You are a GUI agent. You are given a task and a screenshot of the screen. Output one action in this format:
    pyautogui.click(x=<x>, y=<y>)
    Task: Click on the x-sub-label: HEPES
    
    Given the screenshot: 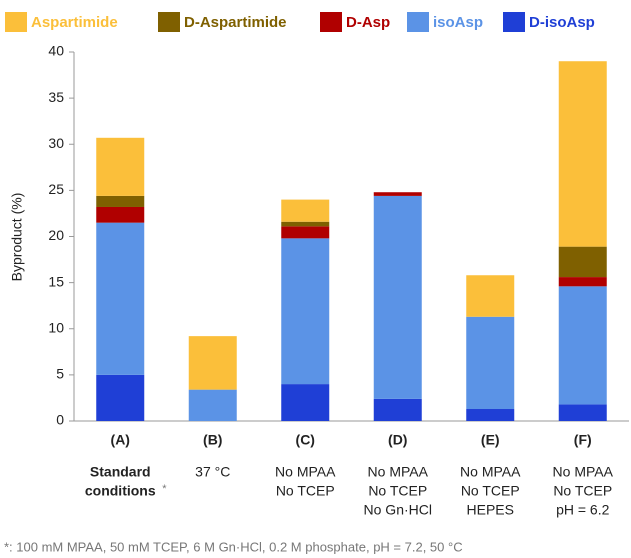 What is the action you would take?
    pyautogui.click(x=490, y=510)
    